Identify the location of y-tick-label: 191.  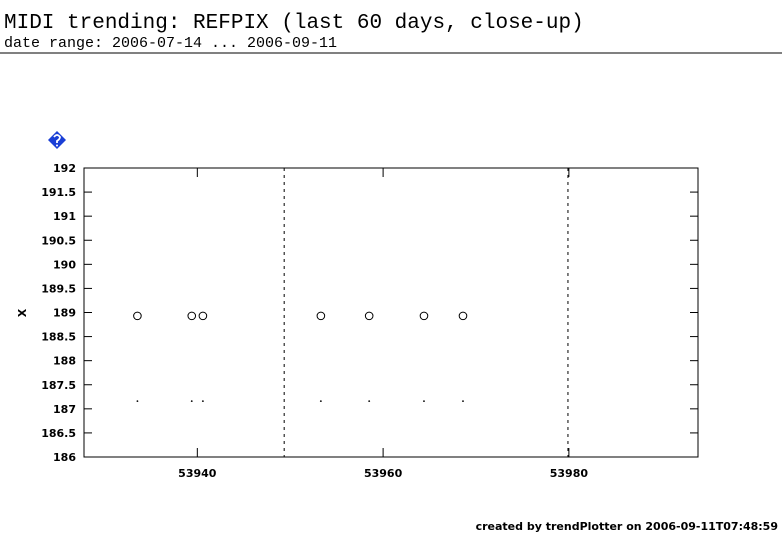
(64, 216).